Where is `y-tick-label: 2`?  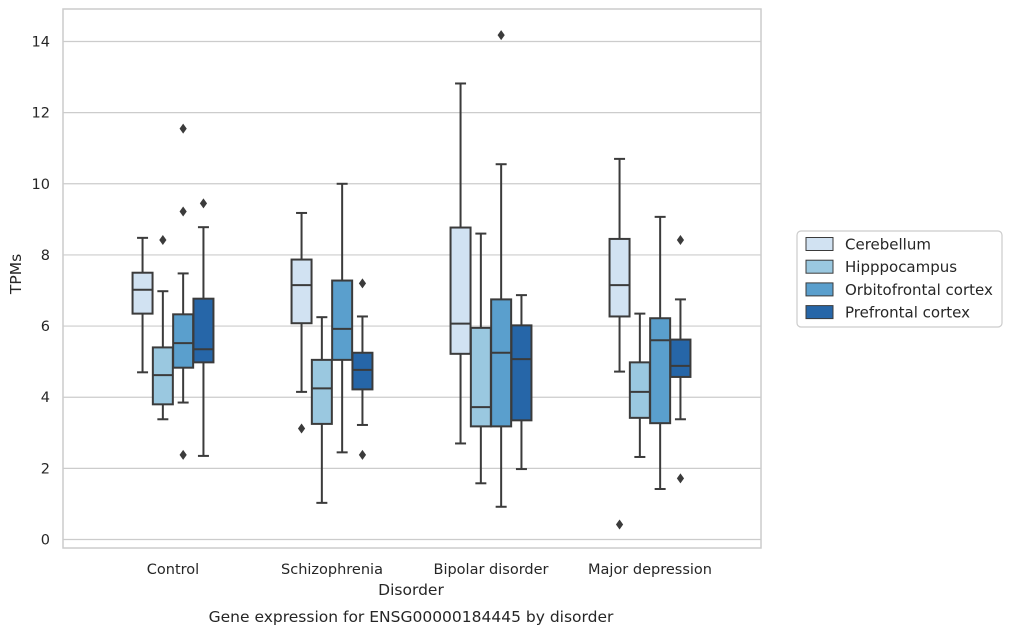
y-tick-label: 2 is located at coordinates (45, 469).